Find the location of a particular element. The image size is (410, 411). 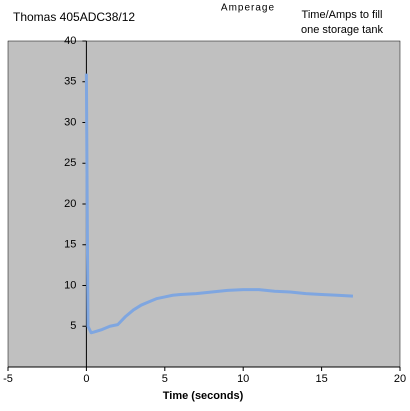

y-tick-label: 15 is located at coordinates (70, 245).